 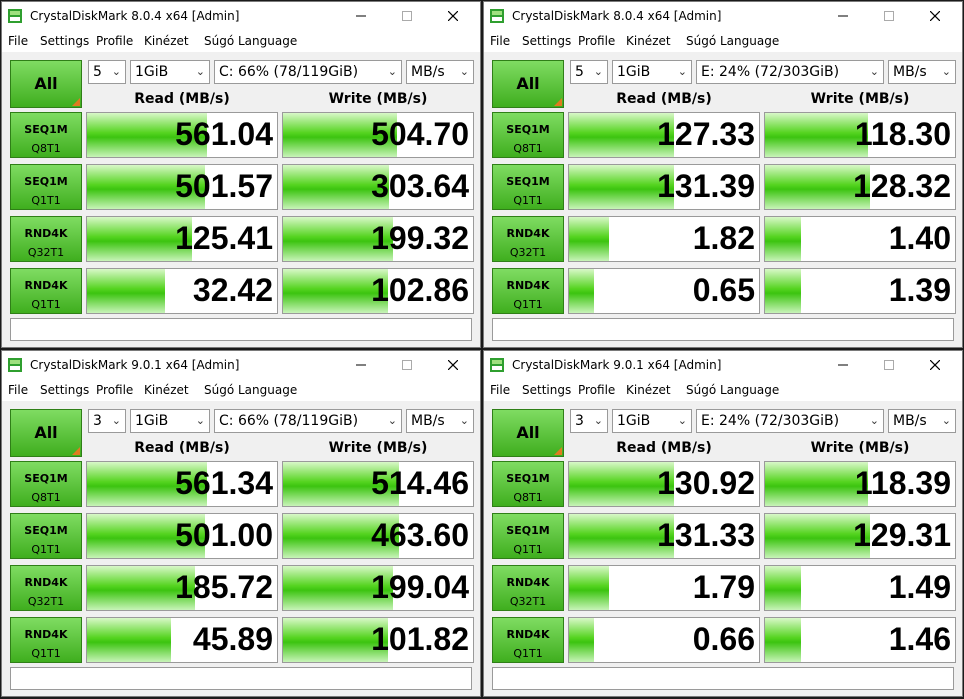 What do you see at coordinates (919, 587) in the screenshot?
I see `write-result-value: 1.49` at bounding box center [919, 587].